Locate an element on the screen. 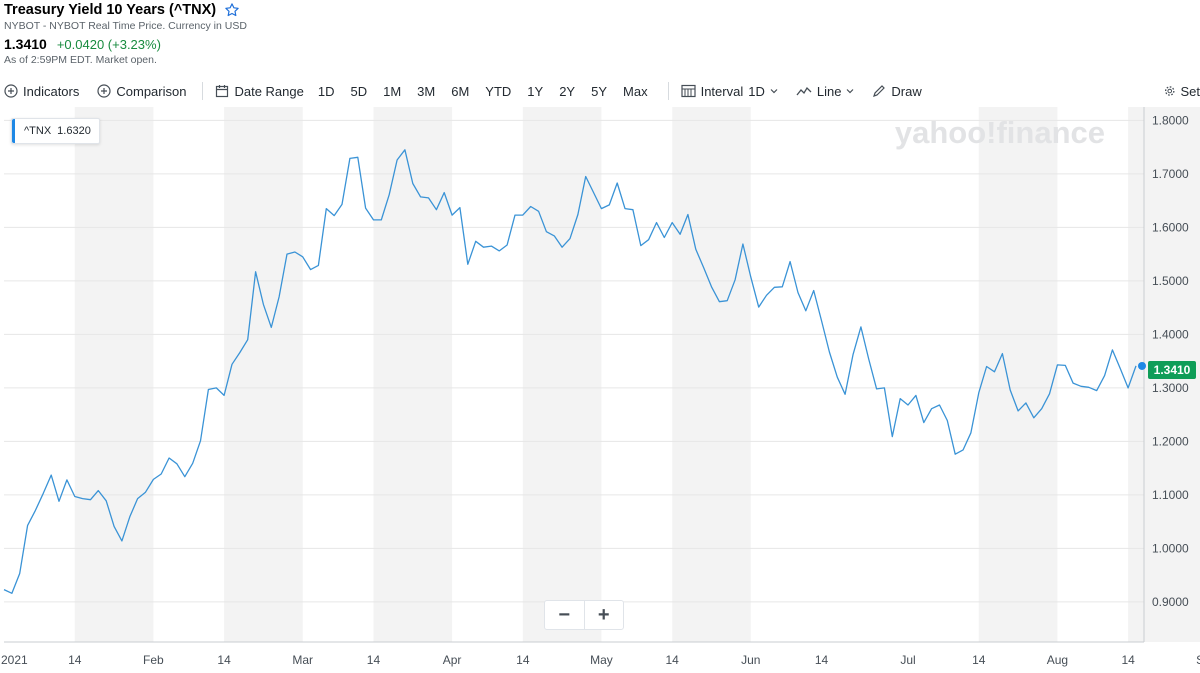 This screenshot has height=673, width=1200. draw-label: Draw is located at coordinates (906, 91).